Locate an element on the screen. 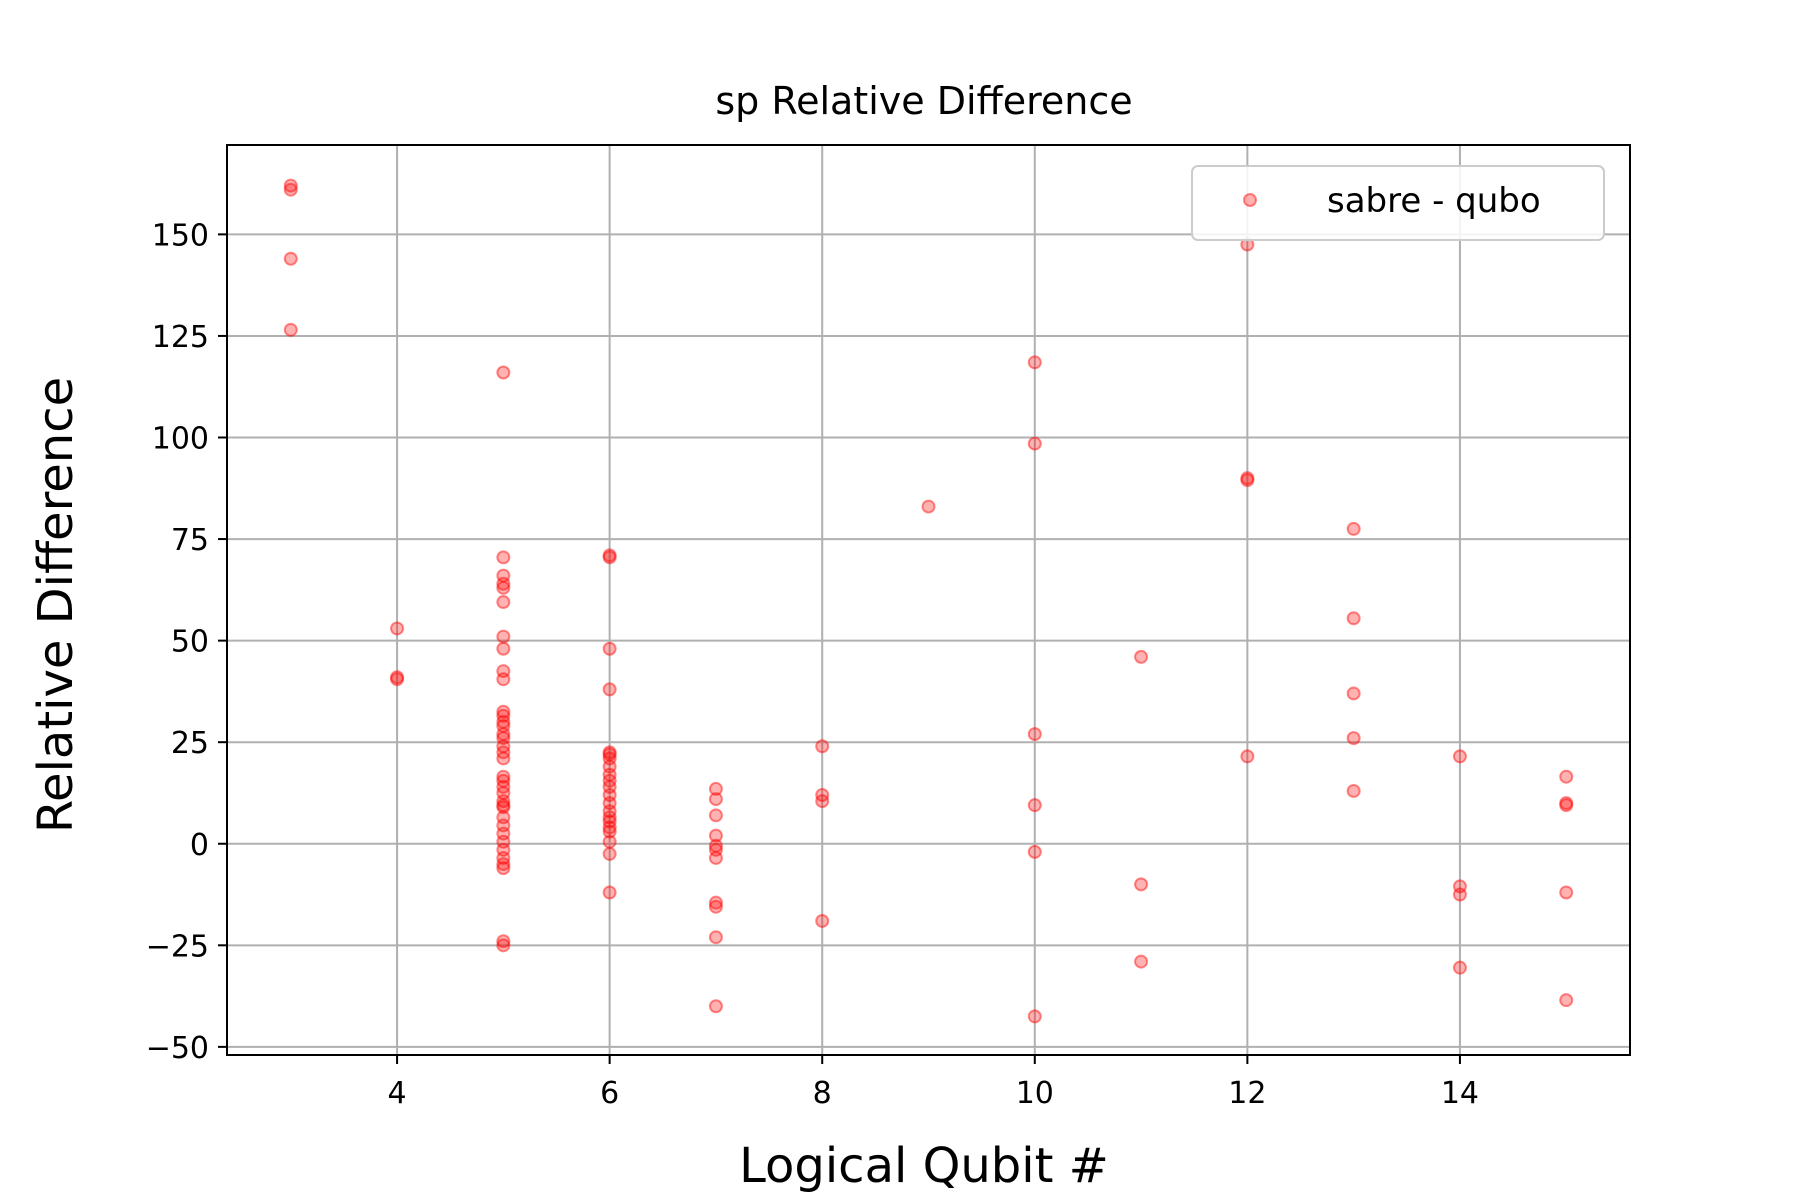 The width and height of the screenshot is (1800, 1200). y-tick-label: 25 is located at coordinates (190, 743).